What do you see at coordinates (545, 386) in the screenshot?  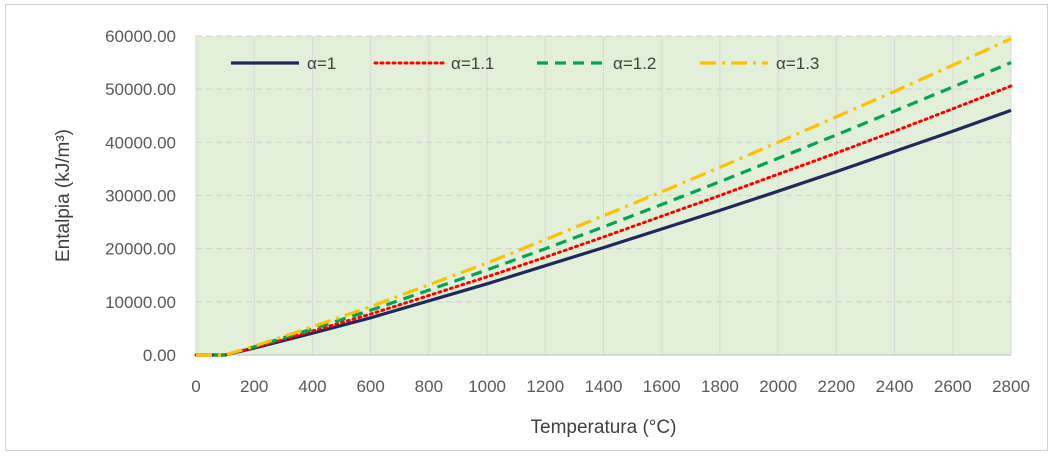 I see `x-tick-label: 1200` at bounding box center [545, 386].